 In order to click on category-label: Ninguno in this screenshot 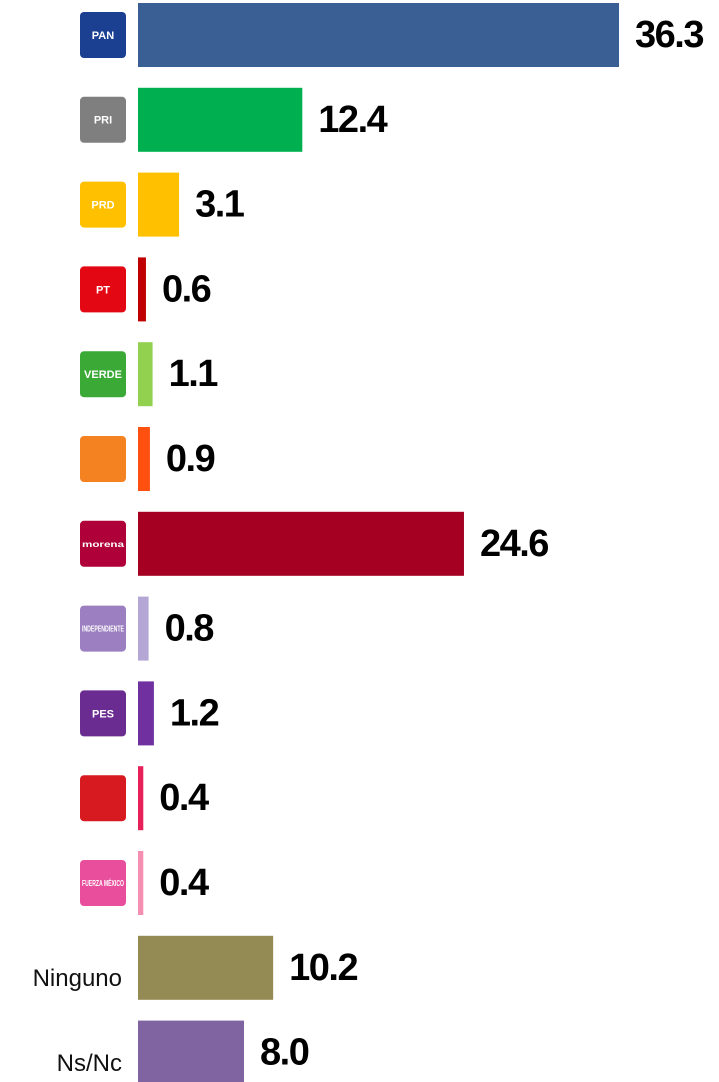, I will do `click(77, 978)`.